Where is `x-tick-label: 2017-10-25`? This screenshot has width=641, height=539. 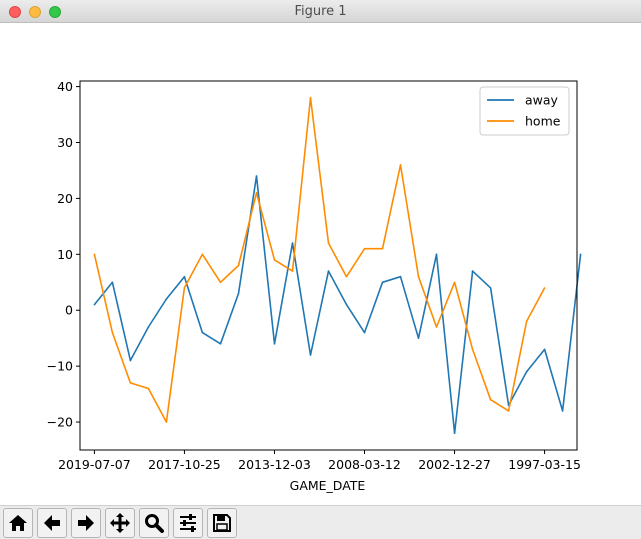
x-tick-label: 2017-10-25 is located at coordinates (184, 464).